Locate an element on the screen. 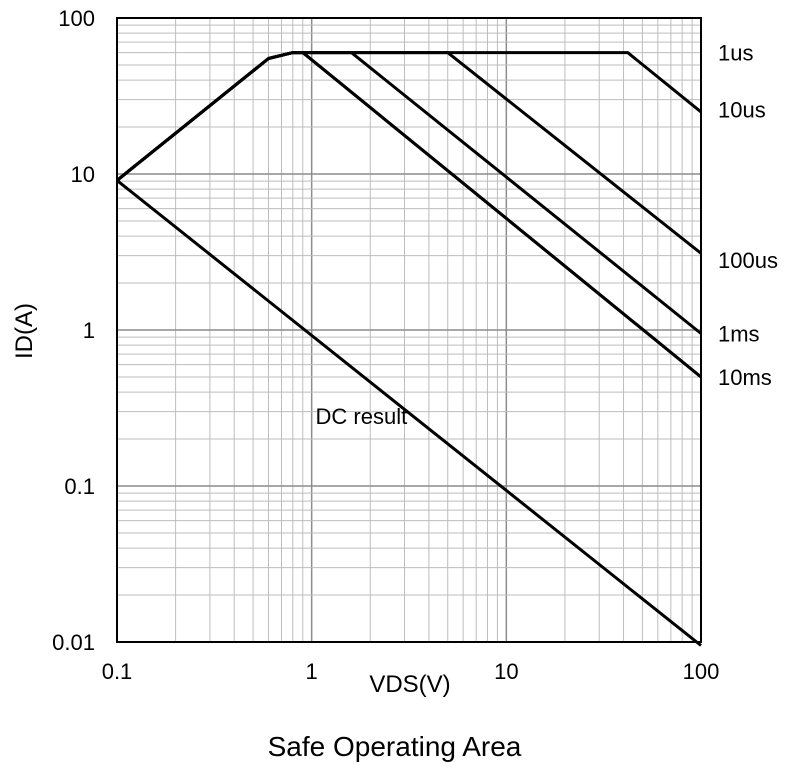 This screenshot has width=789, height=772. y-tick-label: 1 is located at coordinates (89, 330).